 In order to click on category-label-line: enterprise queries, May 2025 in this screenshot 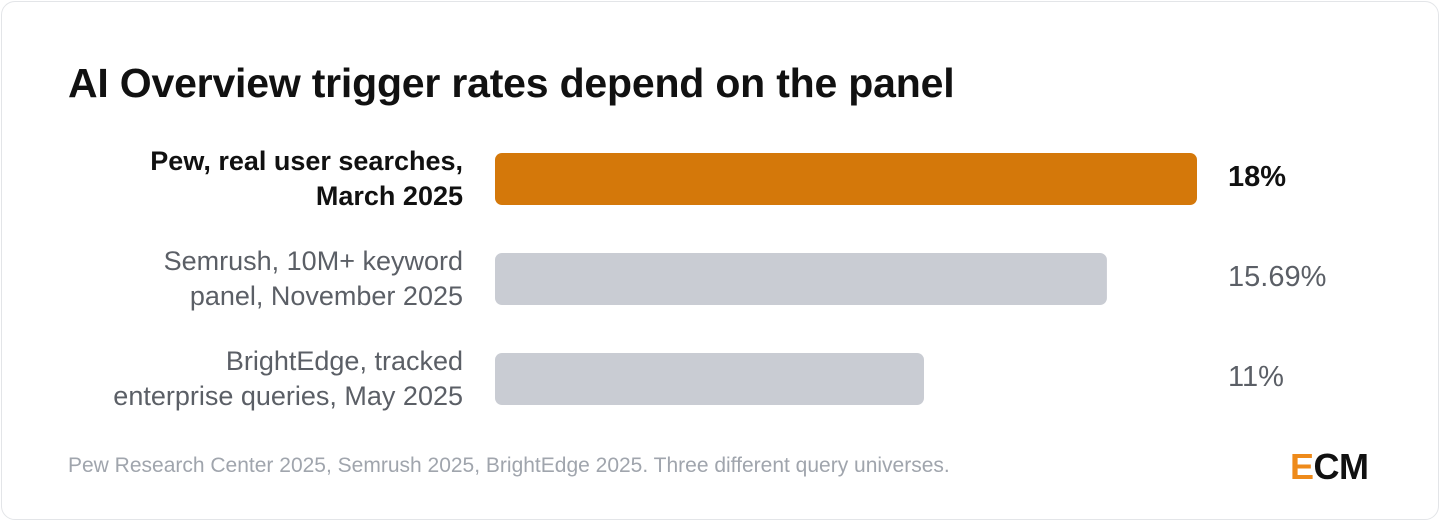, I will do `click(288, 396)`.